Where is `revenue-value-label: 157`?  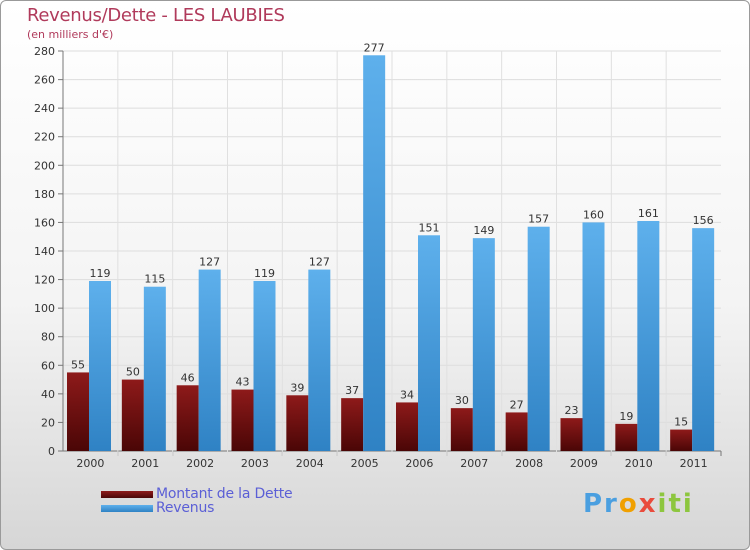 revenue-value-label: 157 is located at coordinates (538, 219).